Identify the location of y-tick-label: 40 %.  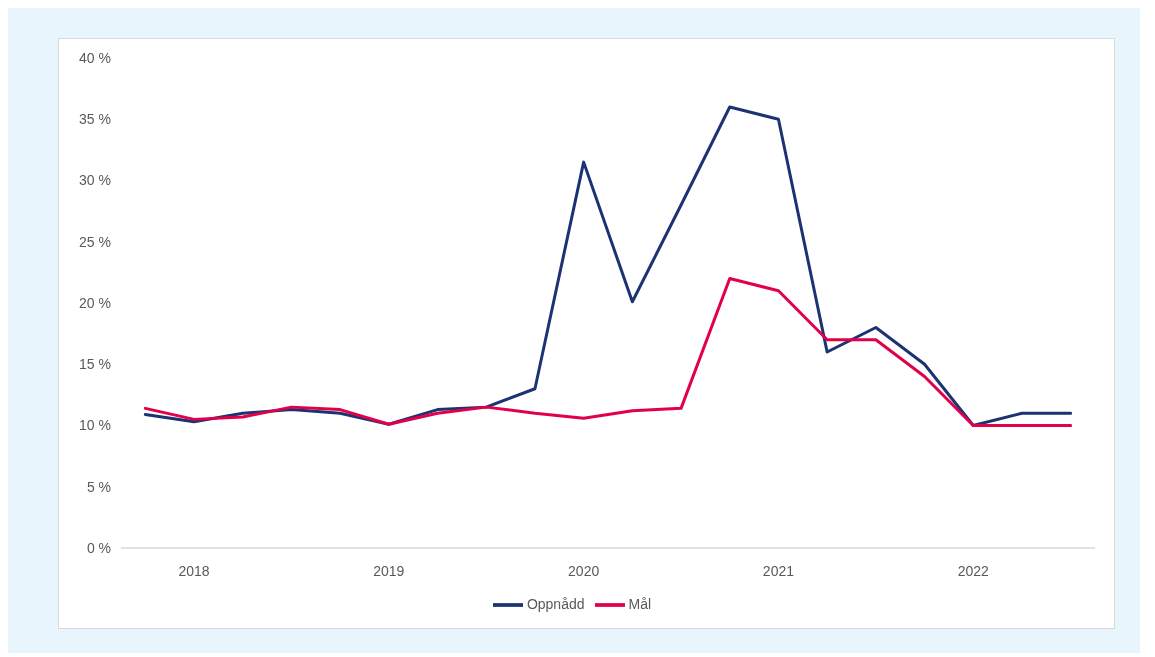
(95, 57).